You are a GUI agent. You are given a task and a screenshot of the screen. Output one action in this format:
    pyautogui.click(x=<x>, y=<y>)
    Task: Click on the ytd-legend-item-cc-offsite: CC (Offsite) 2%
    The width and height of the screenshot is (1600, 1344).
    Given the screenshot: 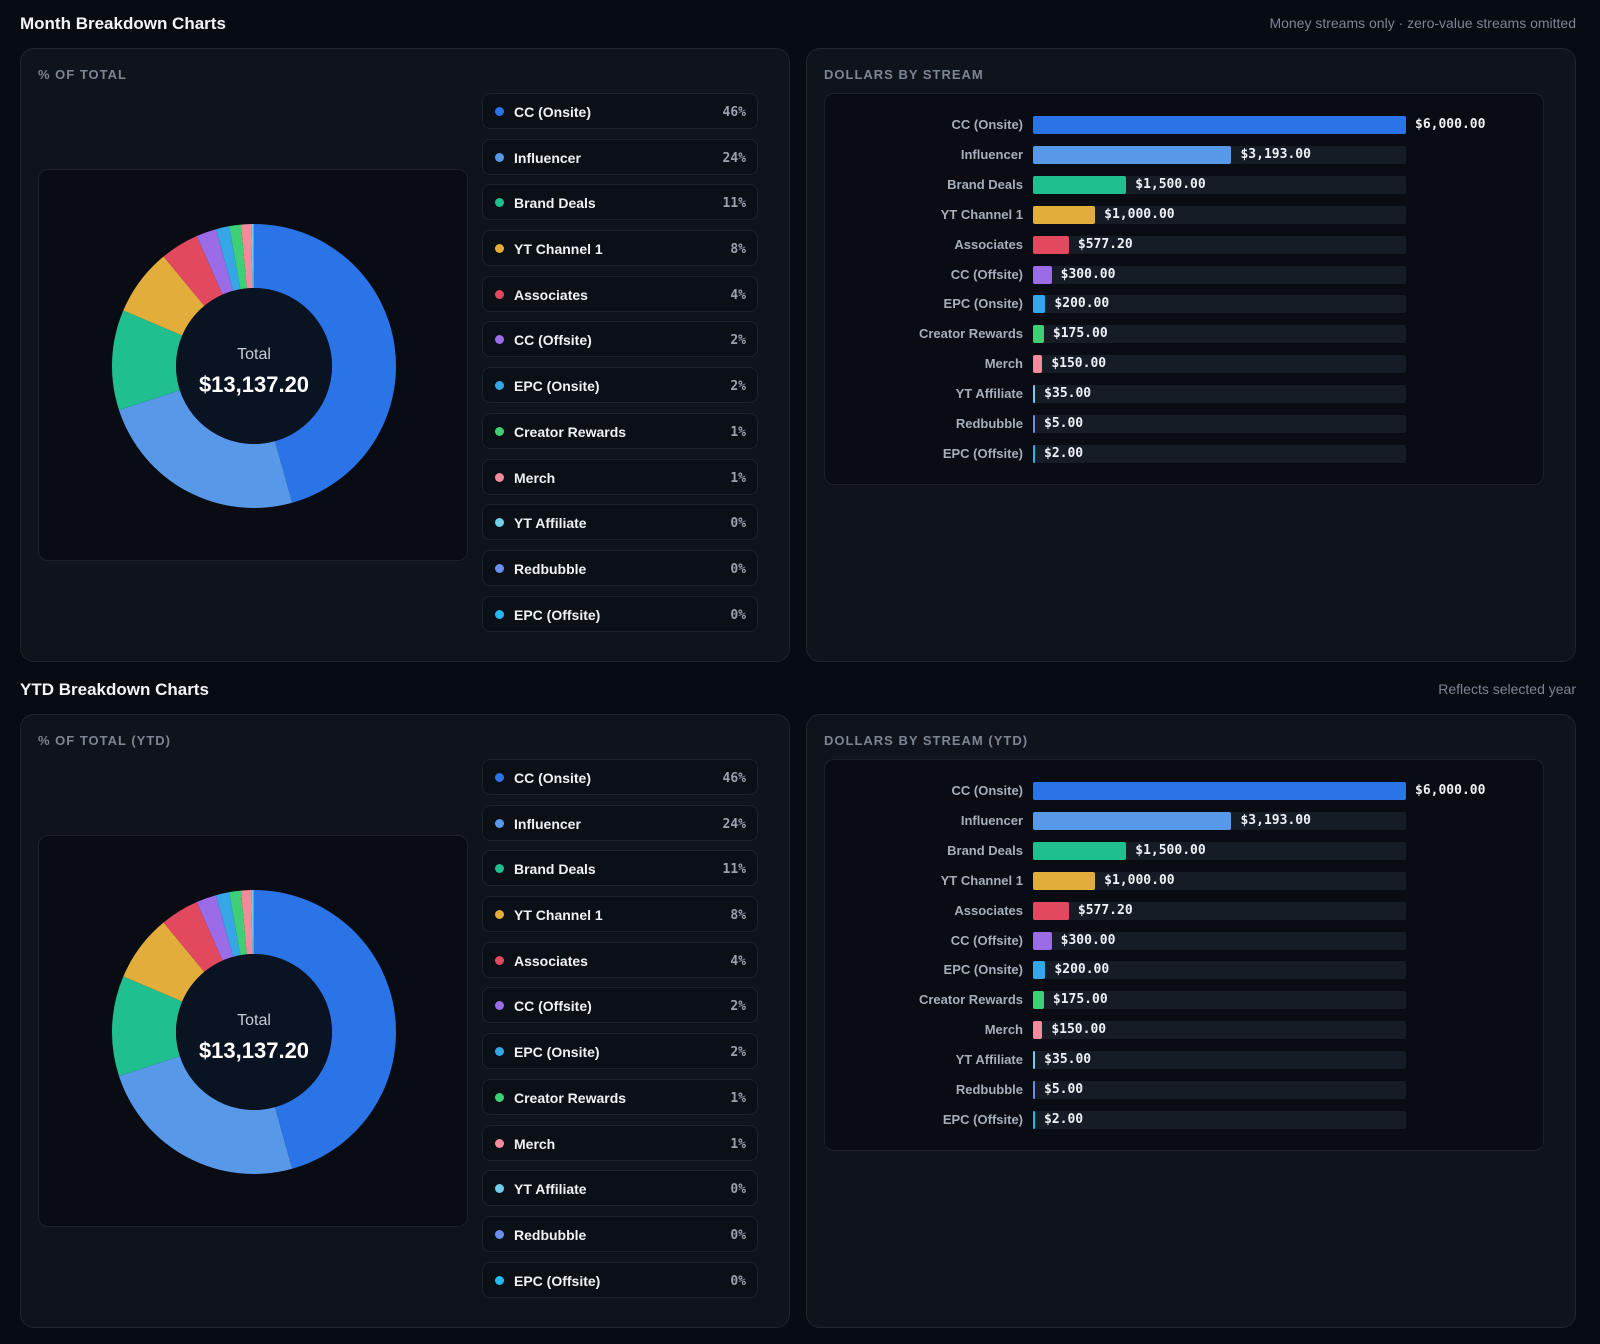 What is the action you would take?
    pyautogui.click(x=620, y=1005)
    